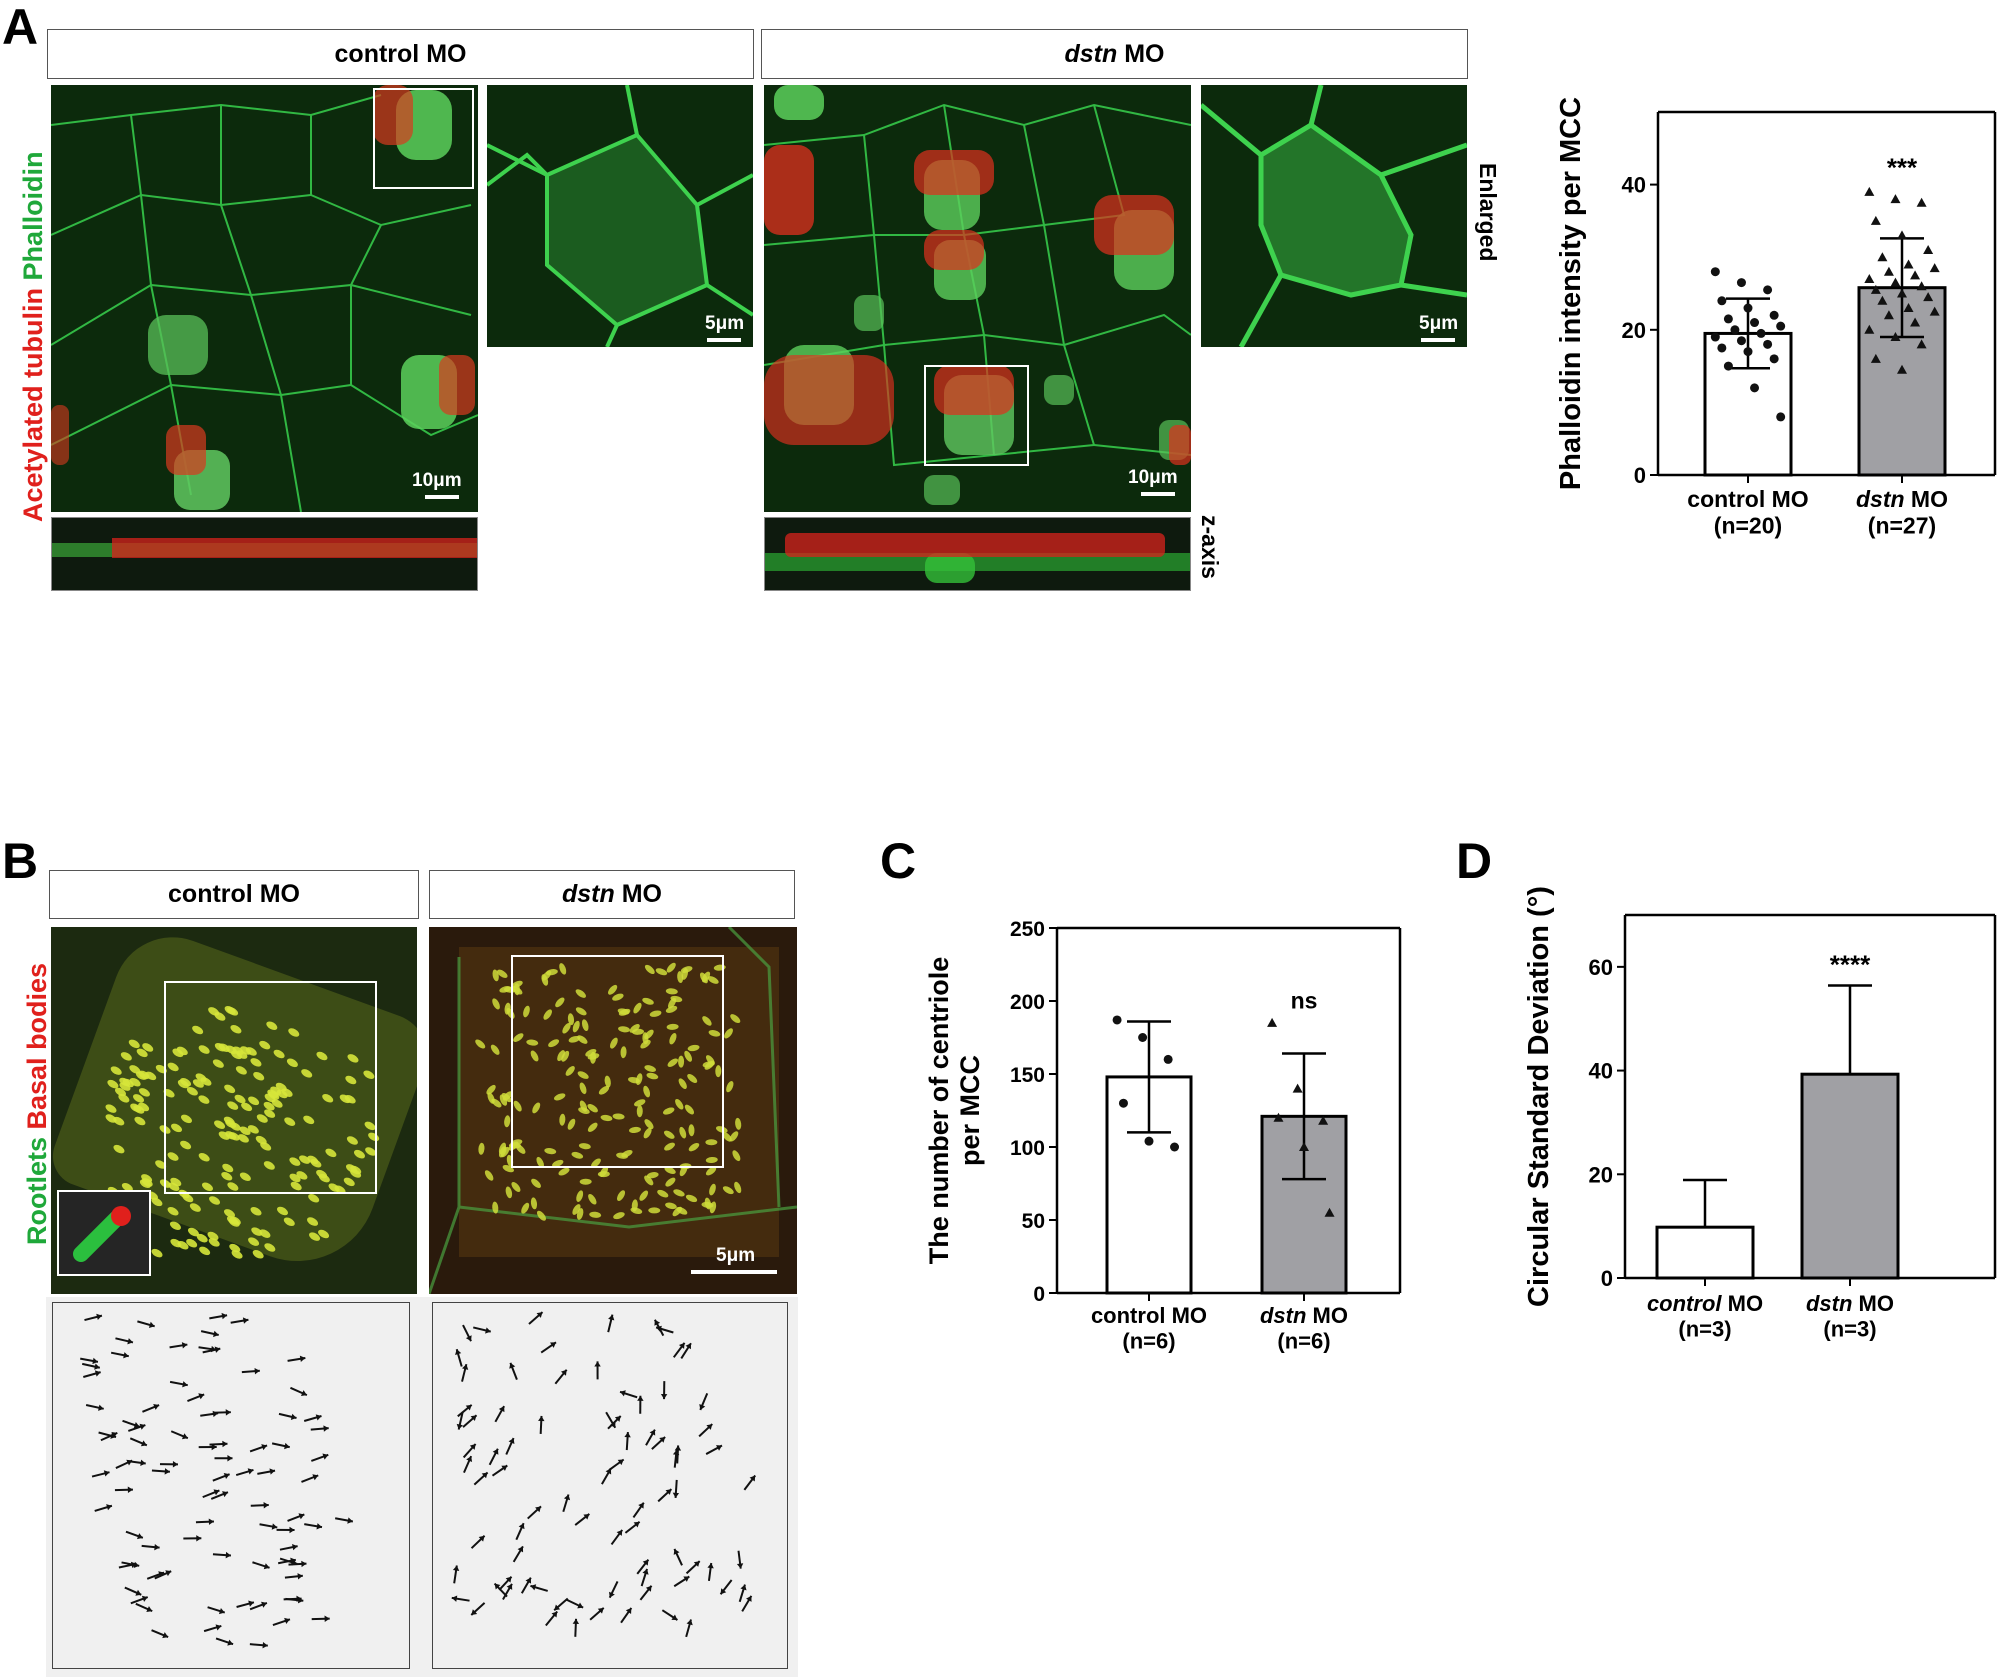  I want to click on scale-bar-label: 5μm, so click(736, 1255).